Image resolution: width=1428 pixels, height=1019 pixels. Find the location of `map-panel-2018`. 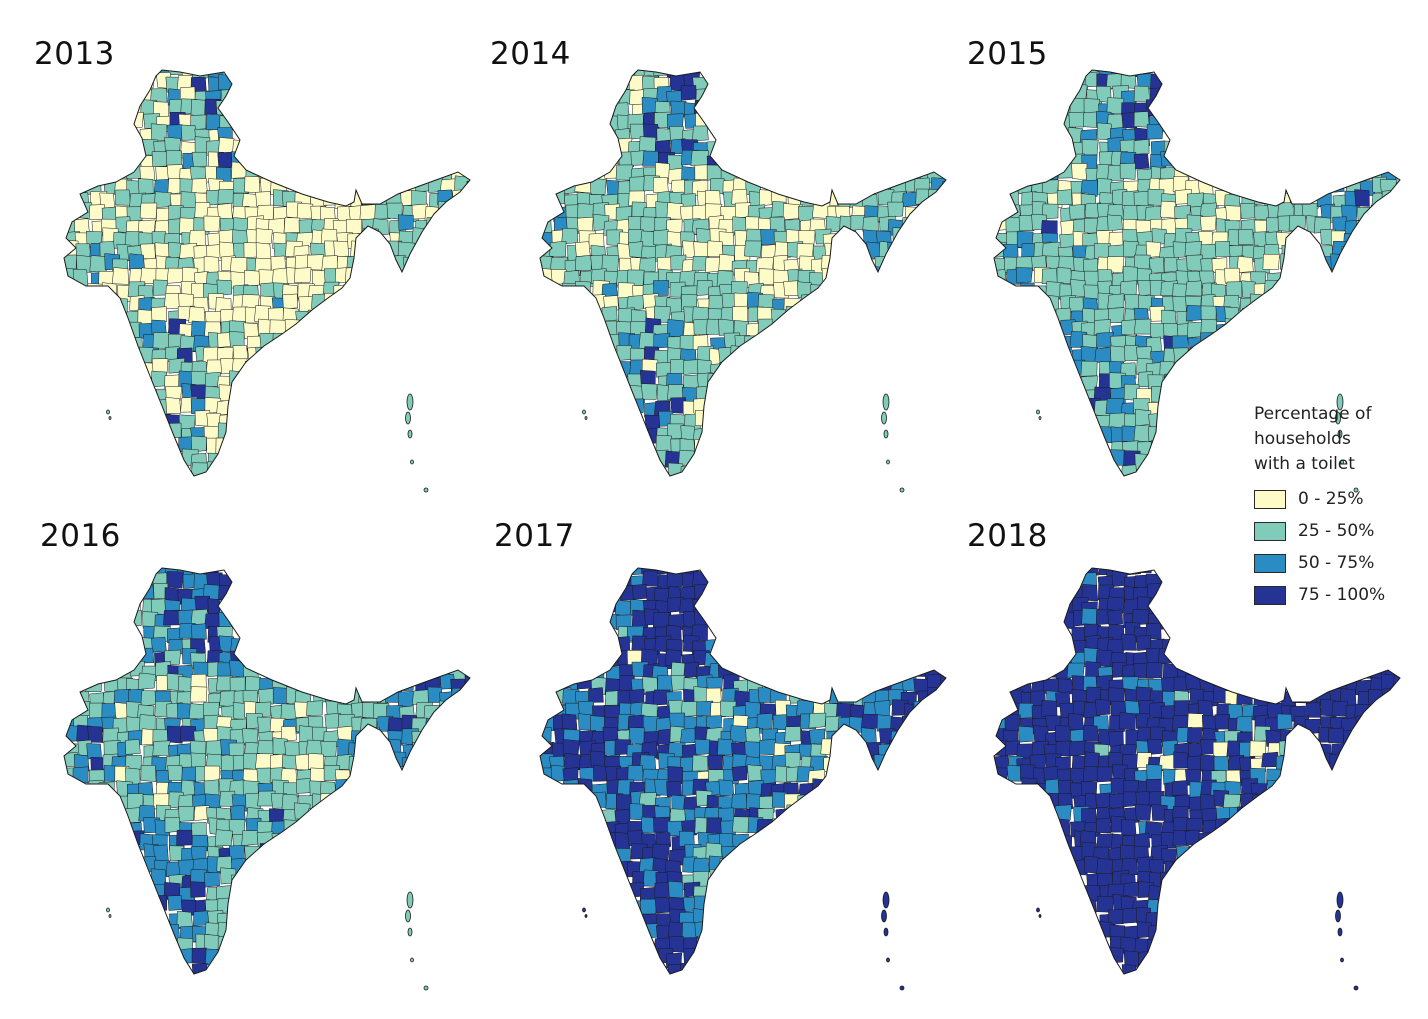

map-panel-2018 is located at coordinates (1195, 780).